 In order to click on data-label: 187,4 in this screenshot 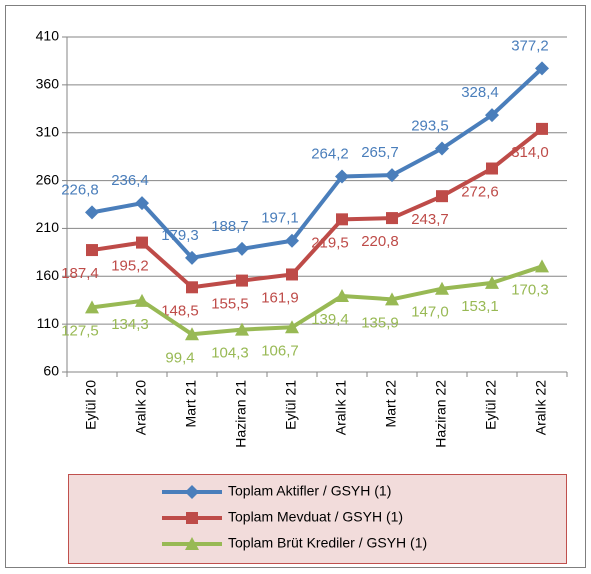, I will do `click(80, 273)`.